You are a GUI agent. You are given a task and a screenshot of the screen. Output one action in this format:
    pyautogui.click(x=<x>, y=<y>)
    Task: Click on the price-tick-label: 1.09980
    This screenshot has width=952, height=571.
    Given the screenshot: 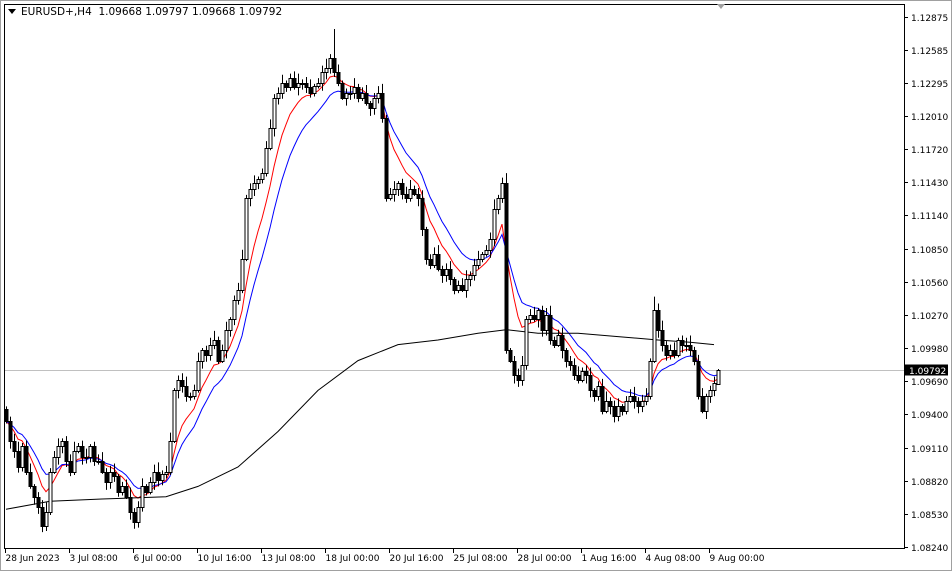 What is the action you would take?
    pyautogui.click(x=929, y=350)
    